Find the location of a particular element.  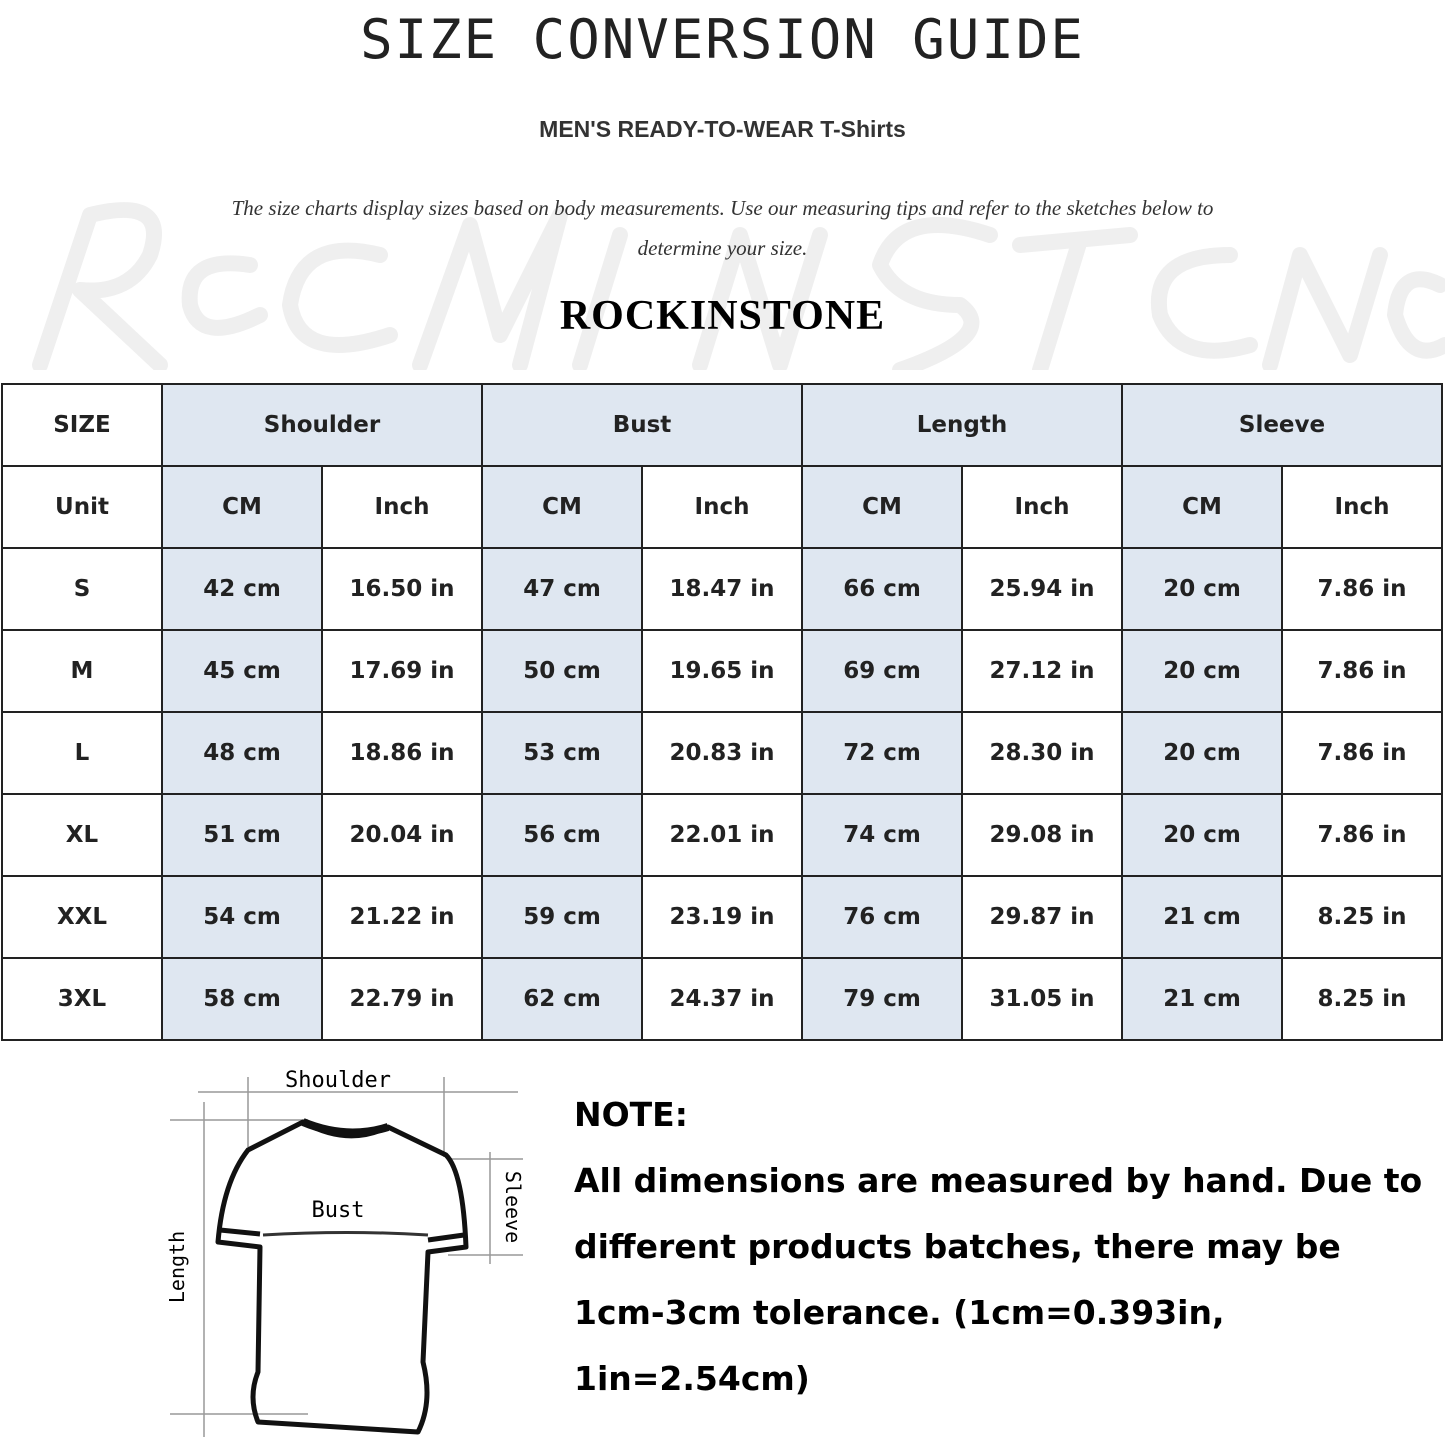

measurement-cell: 45 cm is located at coordinates (242, 671).